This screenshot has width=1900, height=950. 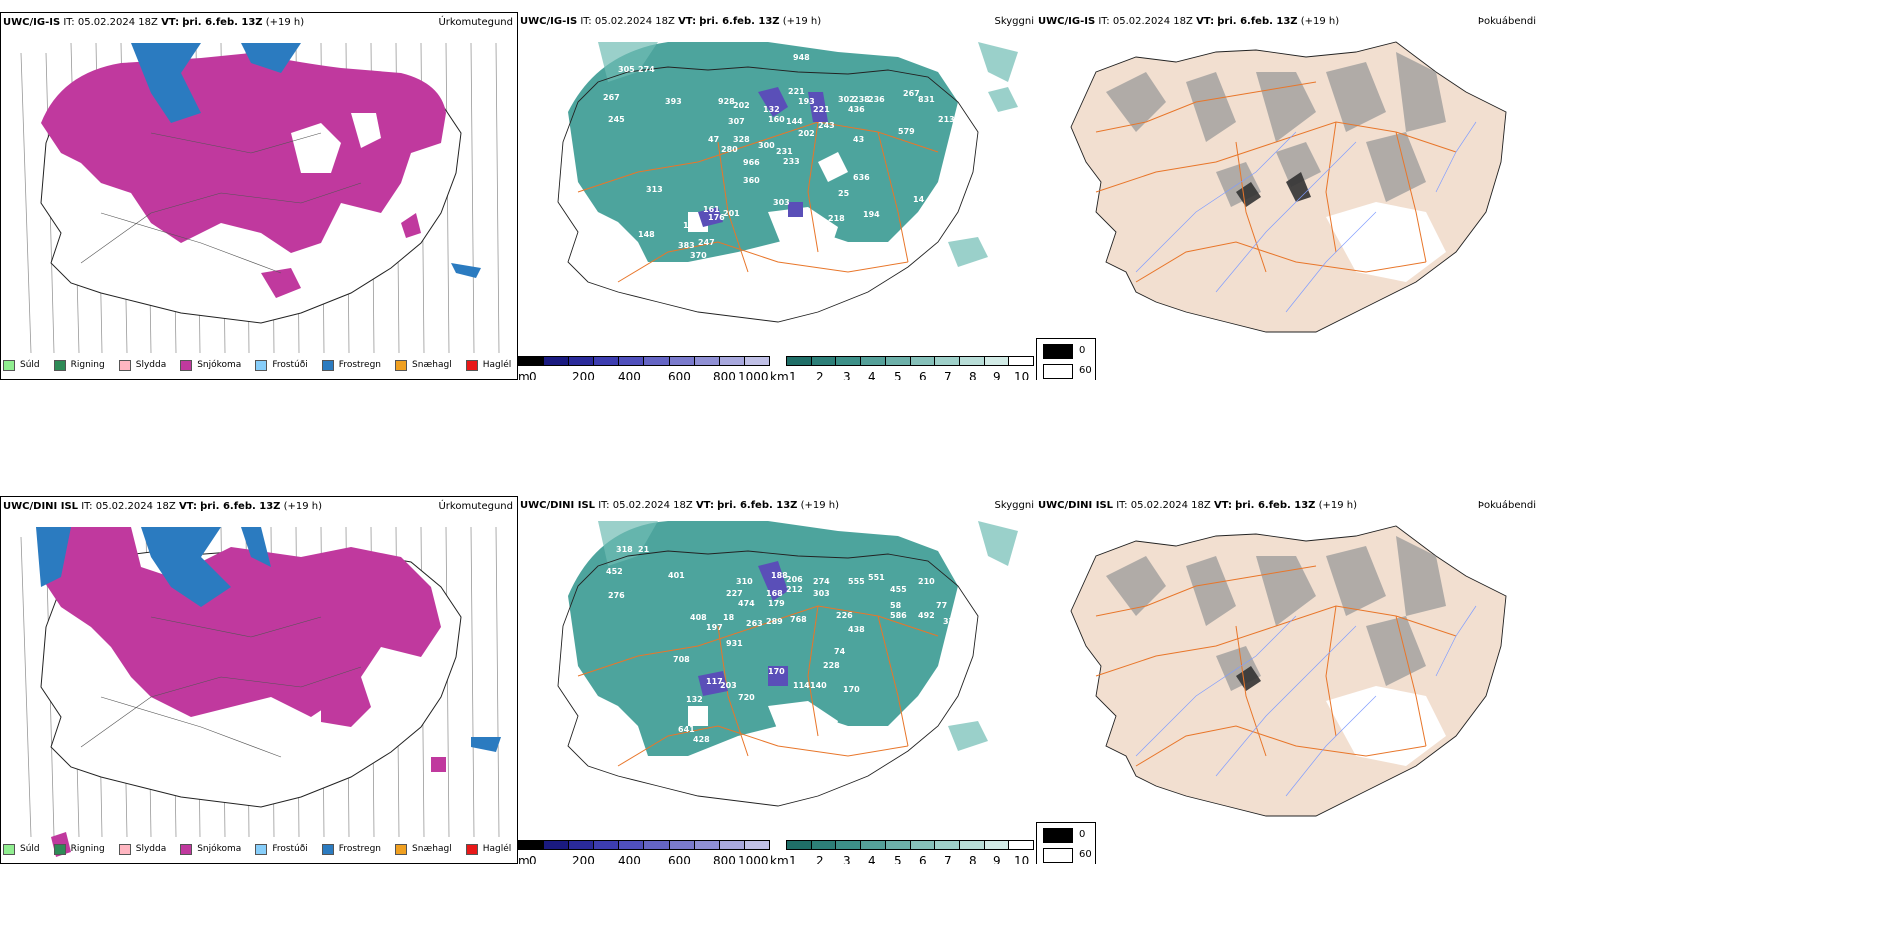 I want to click on legend-item: Haglél, so click(x=488, y=849).